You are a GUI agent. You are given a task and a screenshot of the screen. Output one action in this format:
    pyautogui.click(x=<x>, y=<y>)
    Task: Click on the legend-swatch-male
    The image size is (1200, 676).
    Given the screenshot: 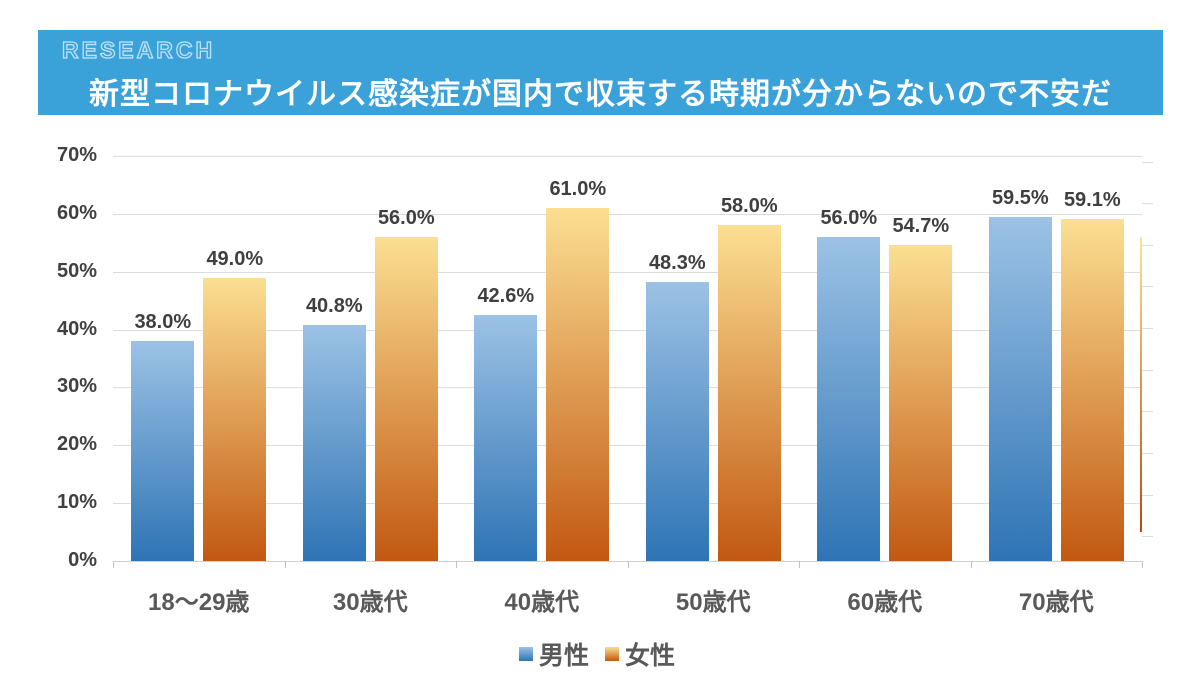 What is the action you would take?
    pyautogui.click(x=525, y=654)
    